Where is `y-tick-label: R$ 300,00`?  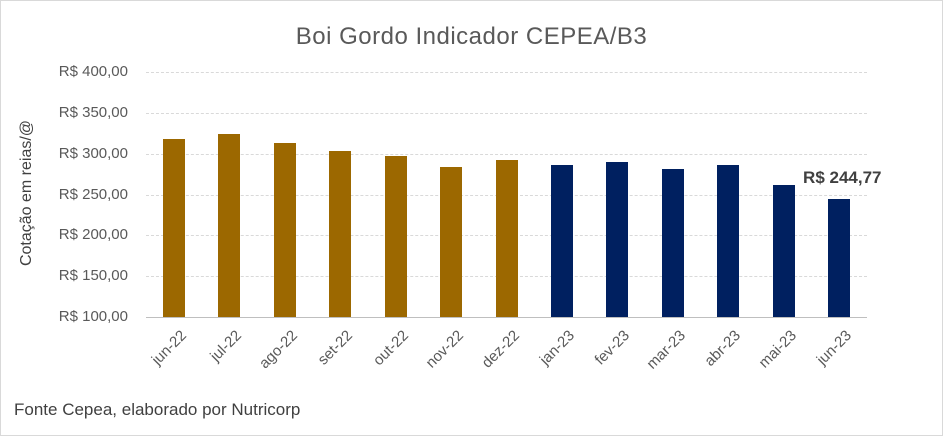
y-tick-label: R$ 300,00 is located at coordinates (93, 153).